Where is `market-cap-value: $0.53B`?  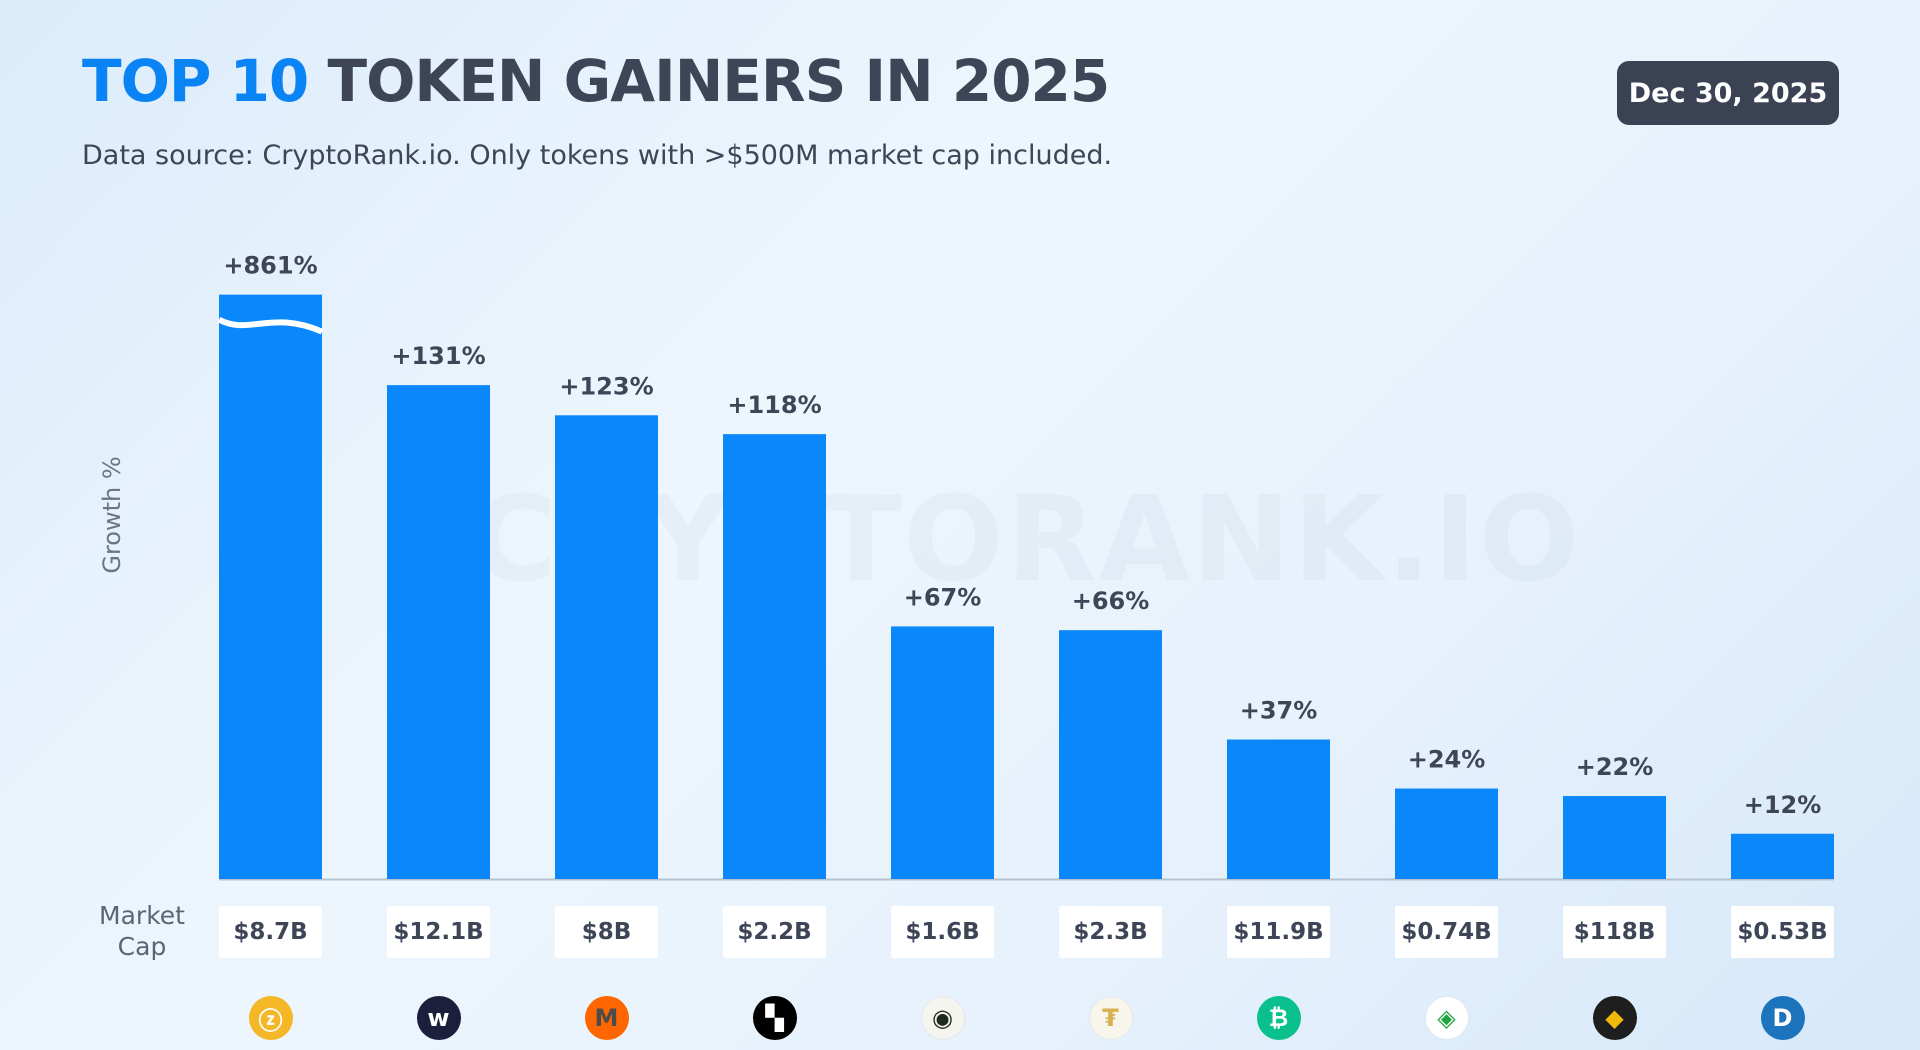
market-cap-value: $0.53B is located at coordinates (1782, 932).